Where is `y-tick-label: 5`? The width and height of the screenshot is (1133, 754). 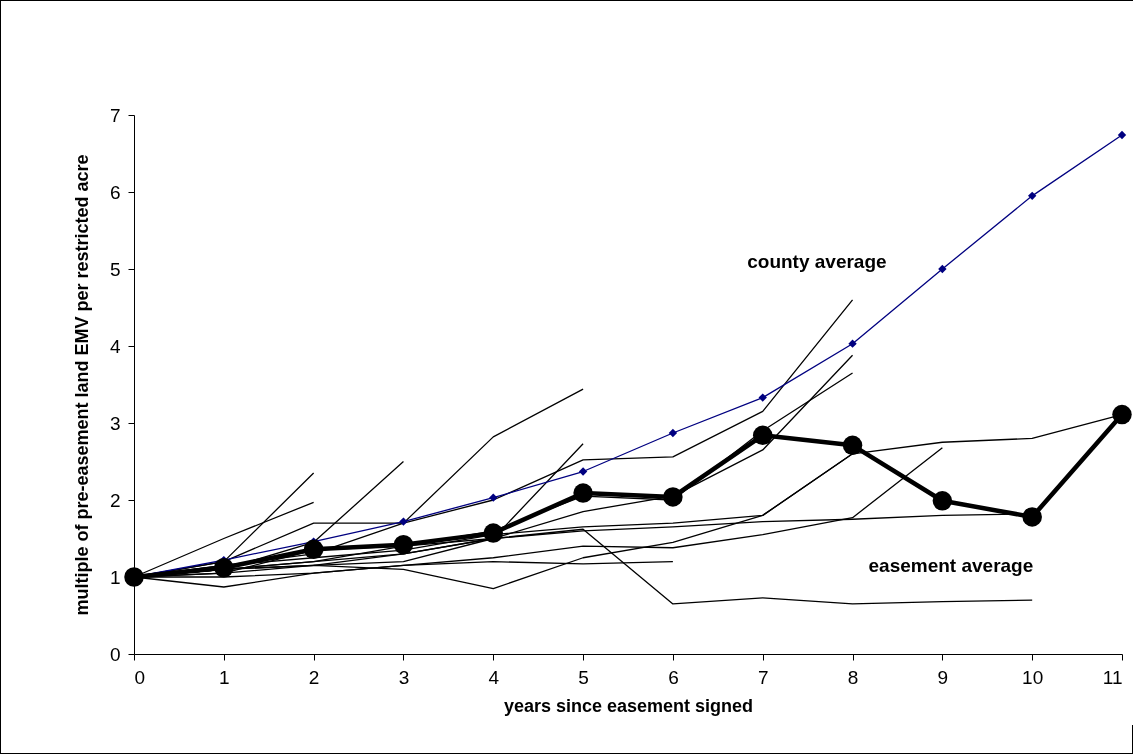
y-tick-label: 5 is located at coordinates (115, 269).